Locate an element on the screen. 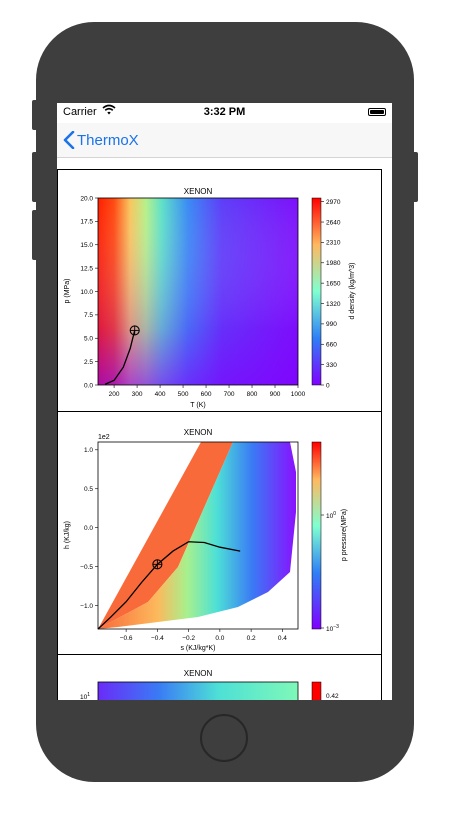  side-button-volume-down is located at coordinates (35, 235).